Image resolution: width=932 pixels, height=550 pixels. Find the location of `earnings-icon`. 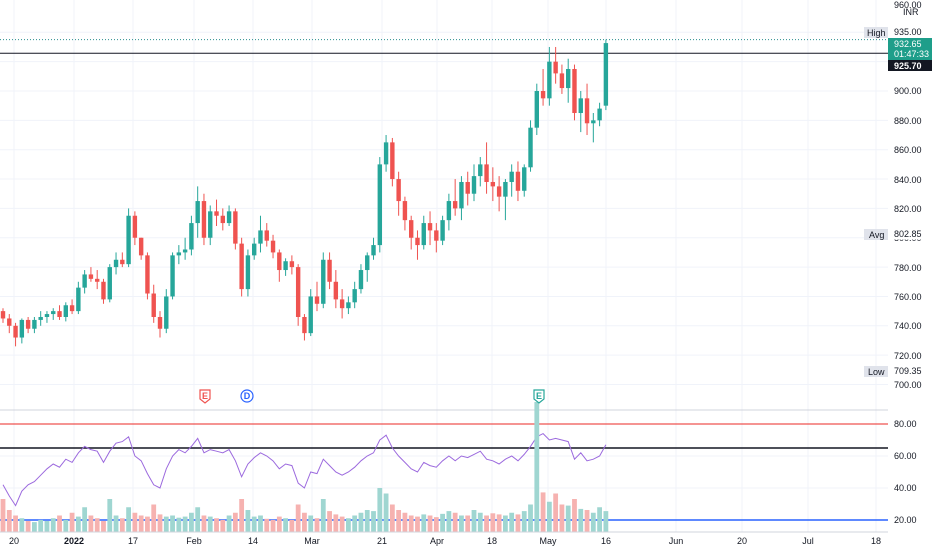

earnings-icon is located at coordinates (205, 396).